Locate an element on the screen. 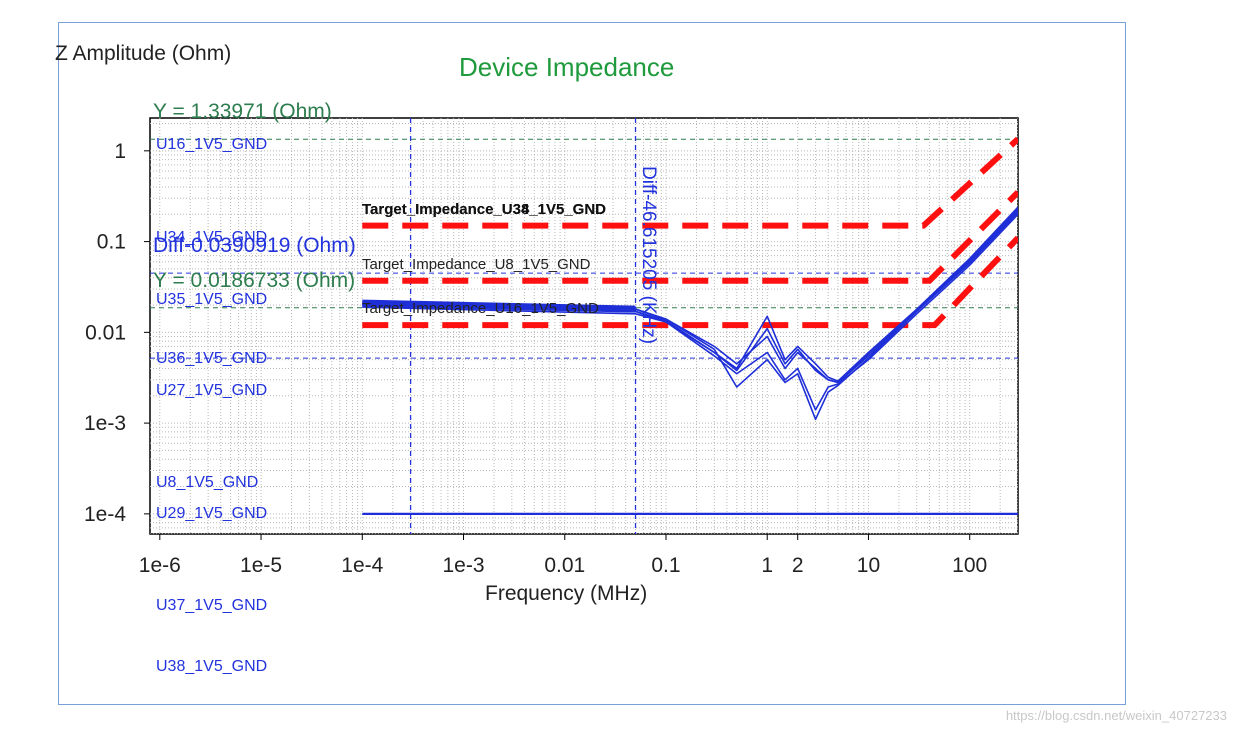 The width and height of the screenshot is (1237, 733). target-label-overlap: Target_Impedance_U34_1V5_GND is located at coordinates (484, 209).